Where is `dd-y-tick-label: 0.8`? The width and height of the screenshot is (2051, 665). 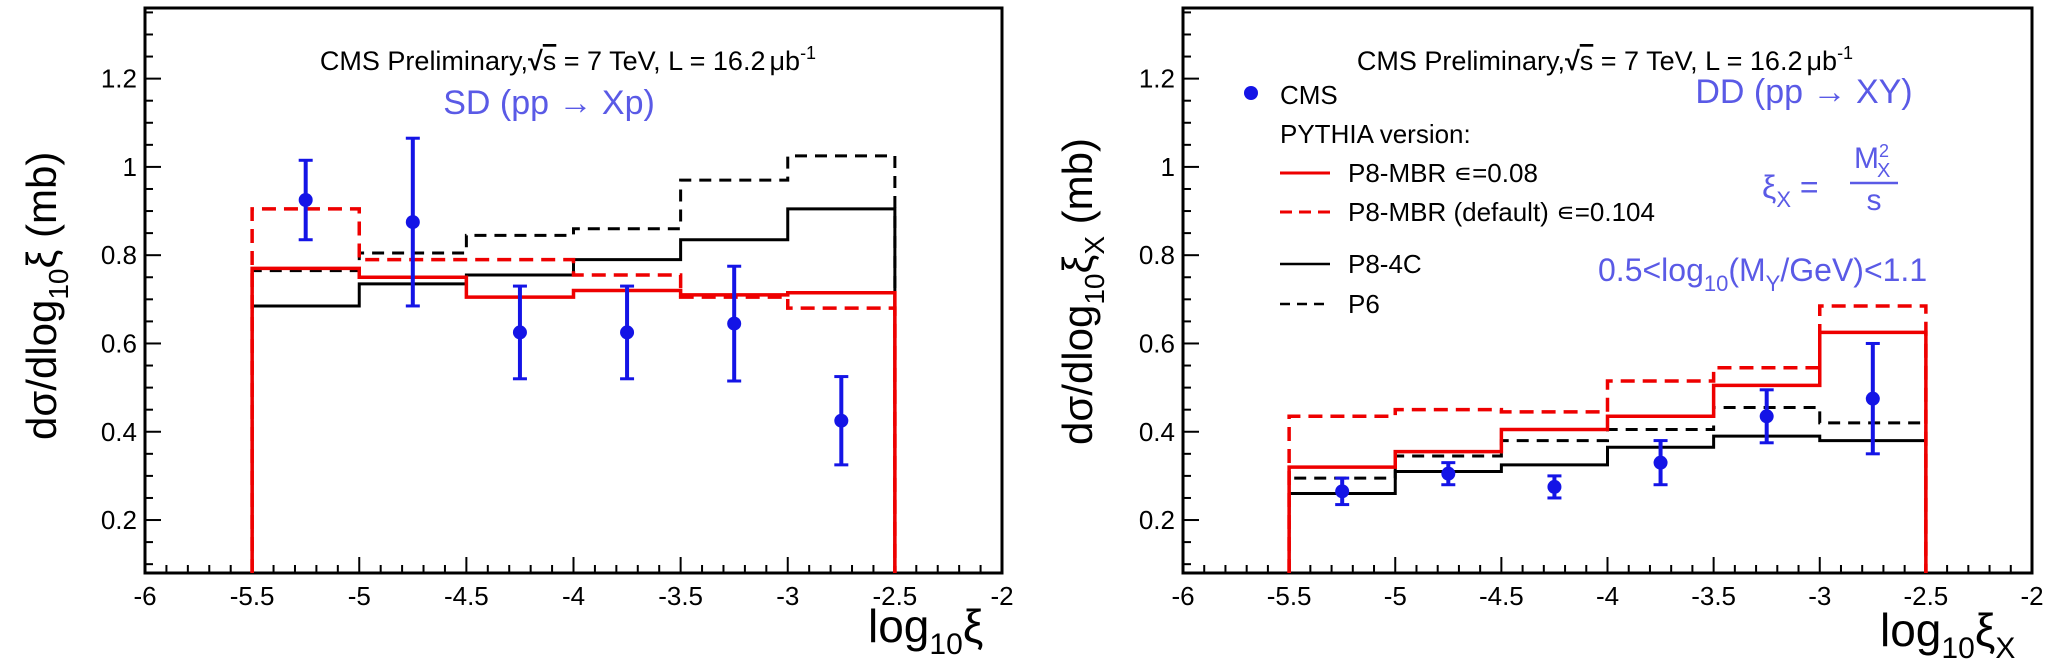
dd-y-tick-label: 0.8 is located at coordinates (1157, 255).